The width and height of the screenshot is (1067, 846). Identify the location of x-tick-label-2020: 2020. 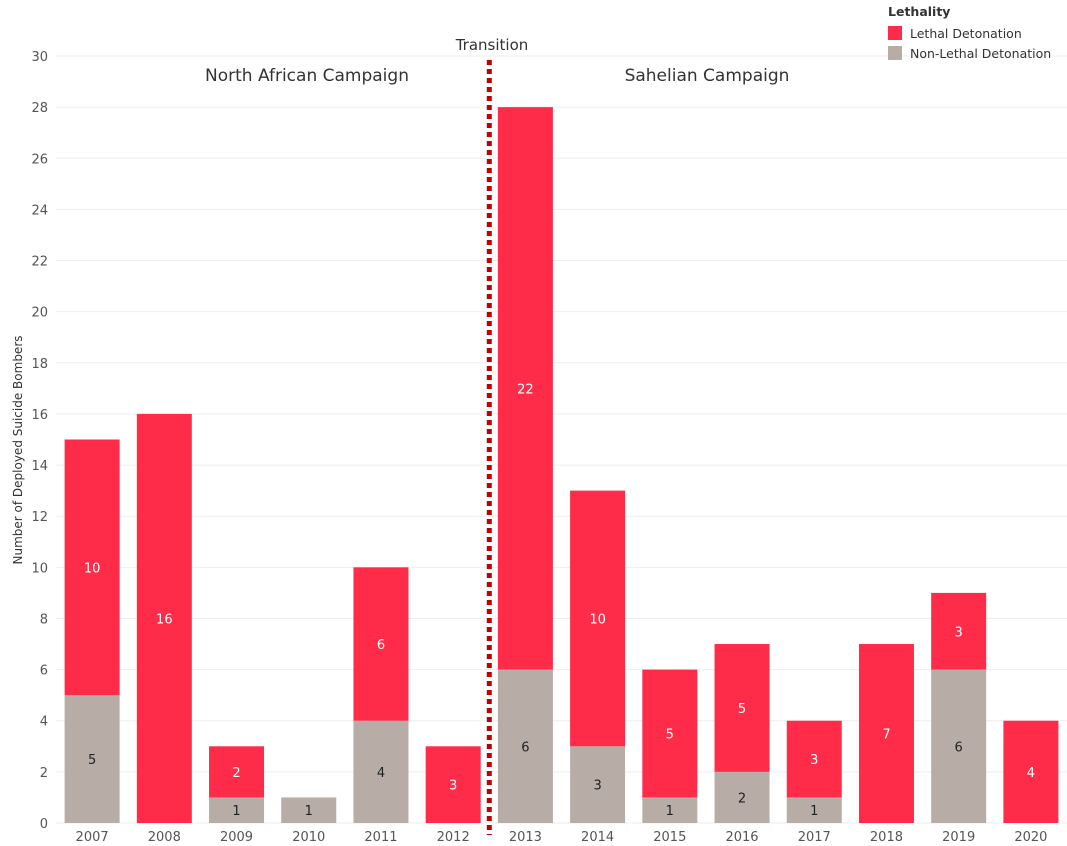
(1030, 837).